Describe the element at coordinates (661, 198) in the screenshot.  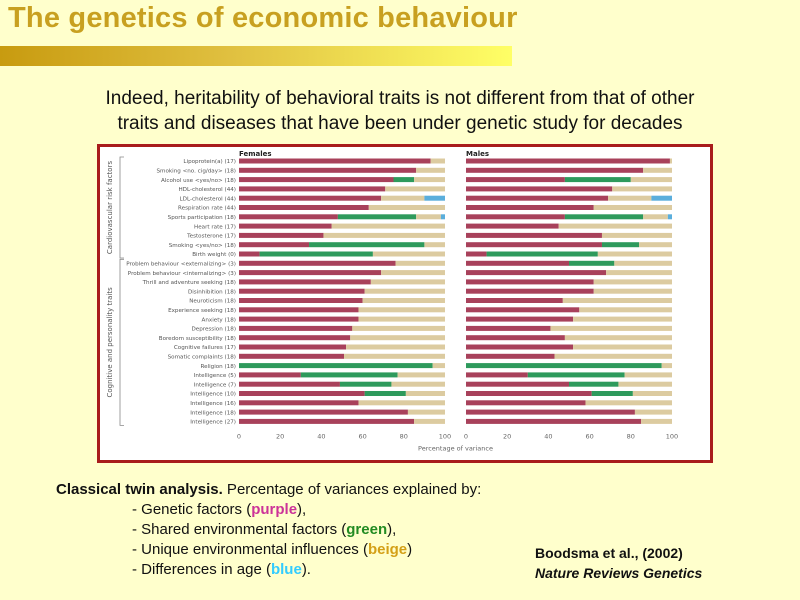
I see `bar-segment-age` at that location.